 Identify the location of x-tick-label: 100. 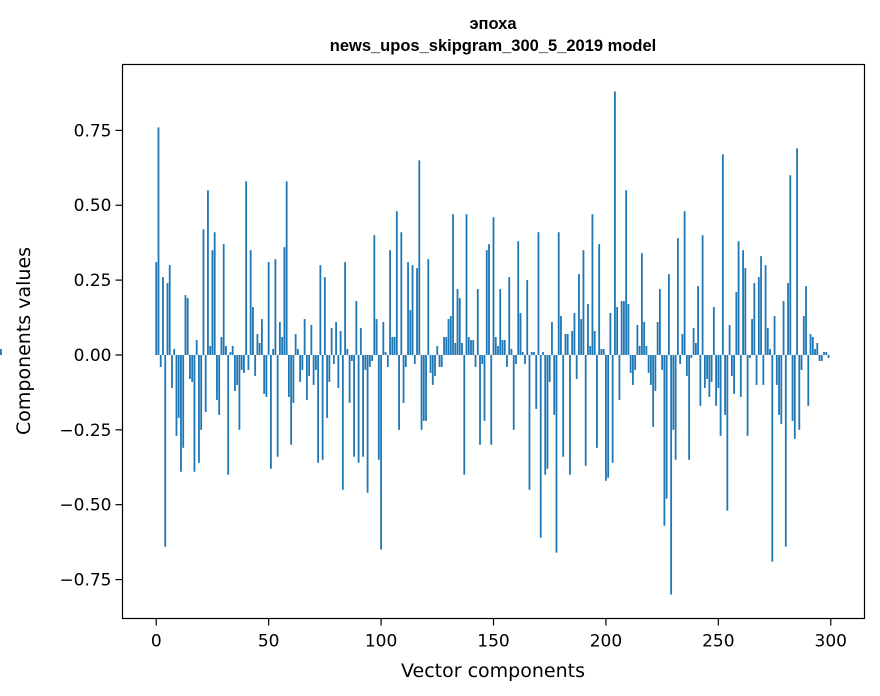
(381, 642).